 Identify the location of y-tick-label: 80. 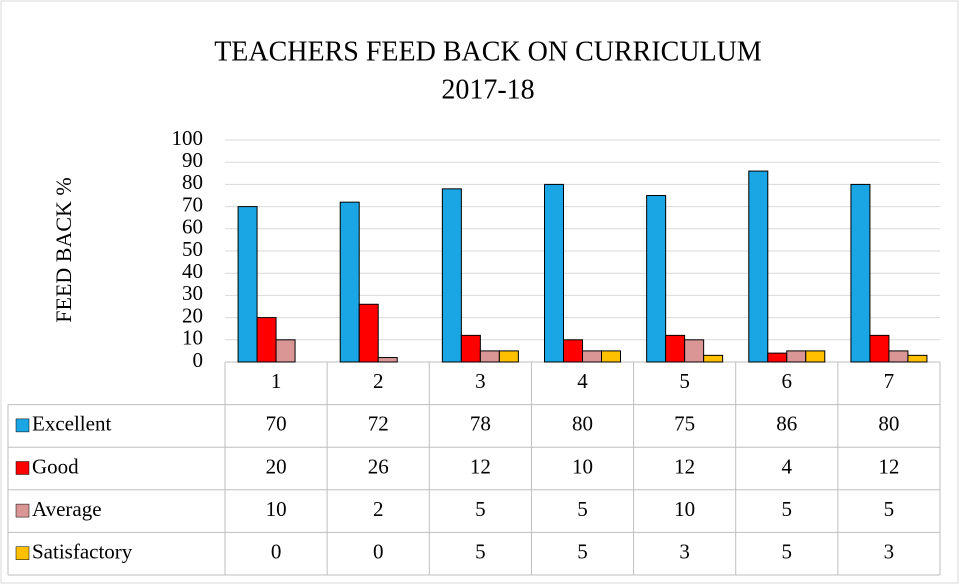
(192, 182).